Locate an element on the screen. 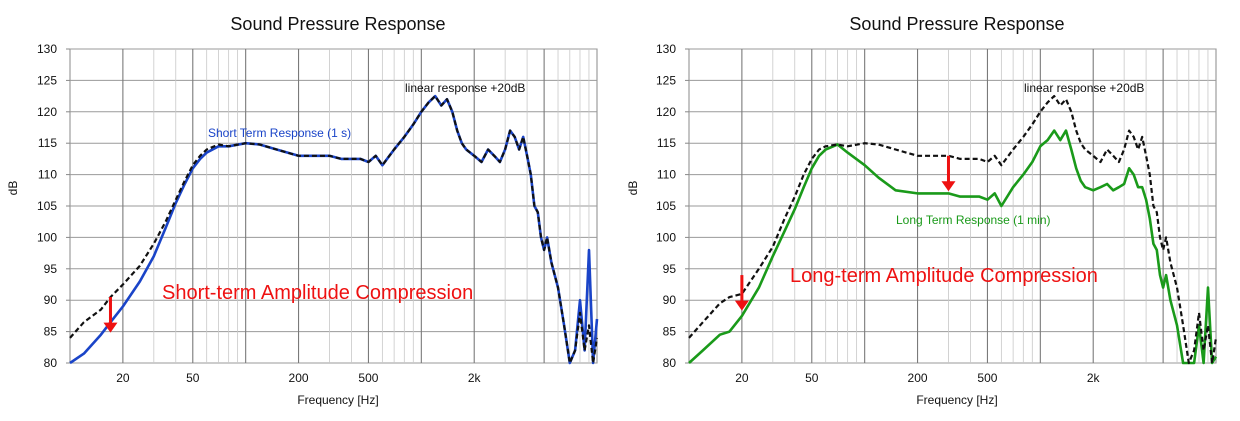 Image resolution: width=1240 pixels, height=421 pixels. annotation-short-term-compression: Short-term Amplitude Compression is located at coordinates (317, 293).